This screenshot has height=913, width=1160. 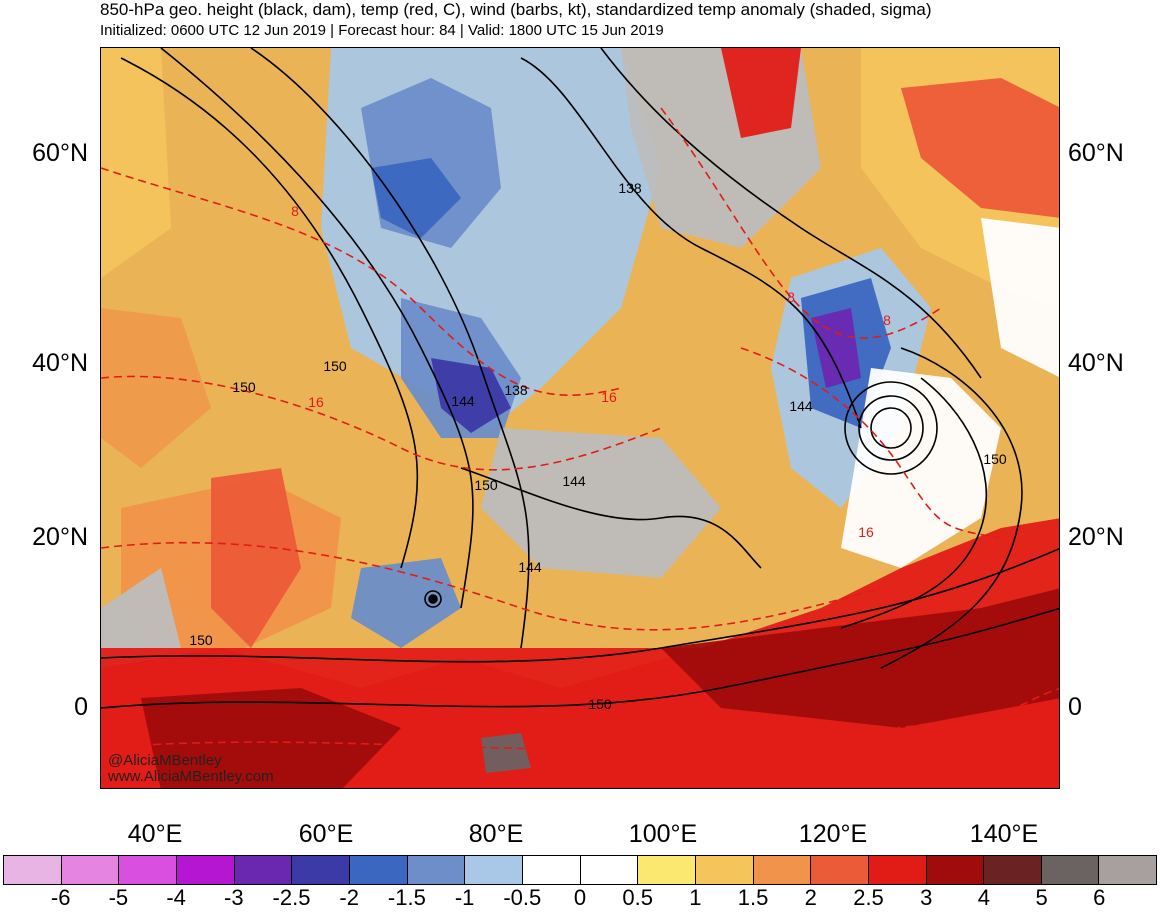 I want to click on colorbar-label: 2, so click(x=810, y=897).